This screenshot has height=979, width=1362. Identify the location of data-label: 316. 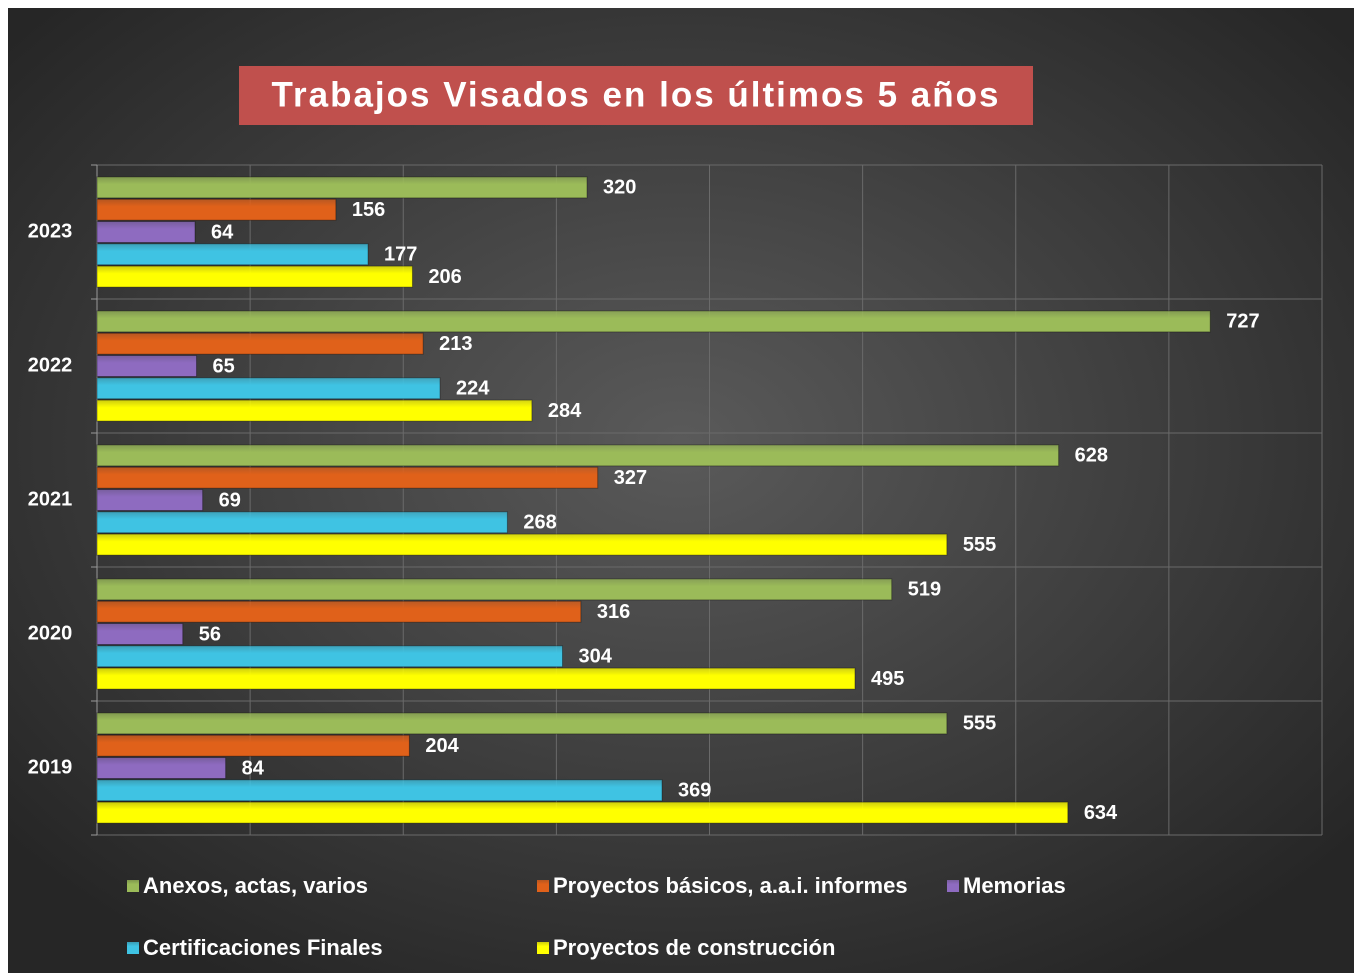
(613, 612).